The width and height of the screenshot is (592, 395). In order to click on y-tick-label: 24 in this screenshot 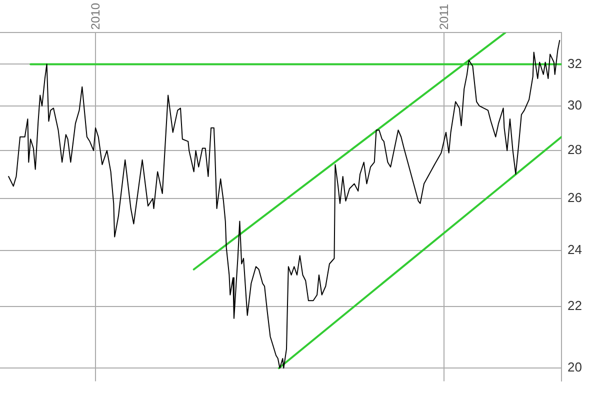, I will do `click(575, 249)`.